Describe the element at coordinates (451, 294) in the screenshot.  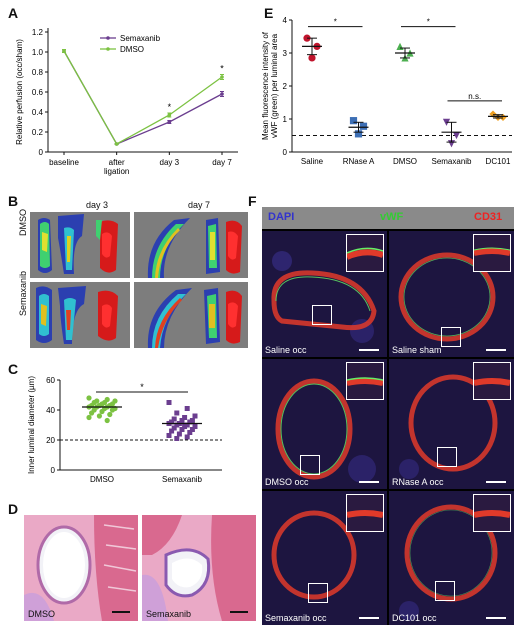
I see `micrograph-saline-sham: Saline sham` at that location.